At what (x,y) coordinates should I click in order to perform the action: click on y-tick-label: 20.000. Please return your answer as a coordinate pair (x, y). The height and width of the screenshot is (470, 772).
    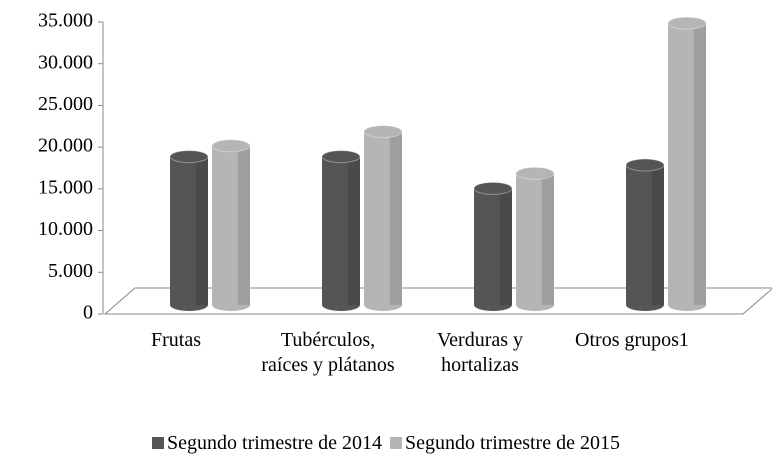
    Looking at the image, I should click on (65, 146).